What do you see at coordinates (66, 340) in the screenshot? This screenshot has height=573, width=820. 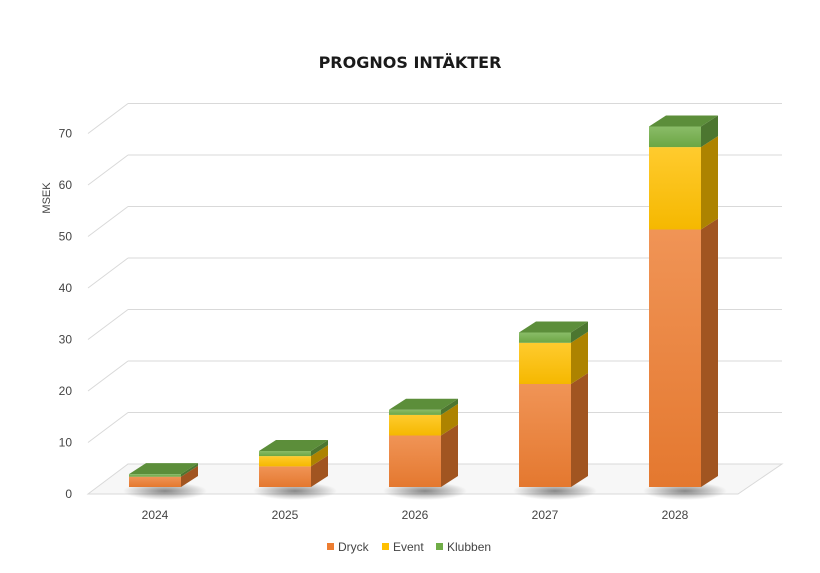 I see `y-tick-label: 30` at bounding box center [66, 340].